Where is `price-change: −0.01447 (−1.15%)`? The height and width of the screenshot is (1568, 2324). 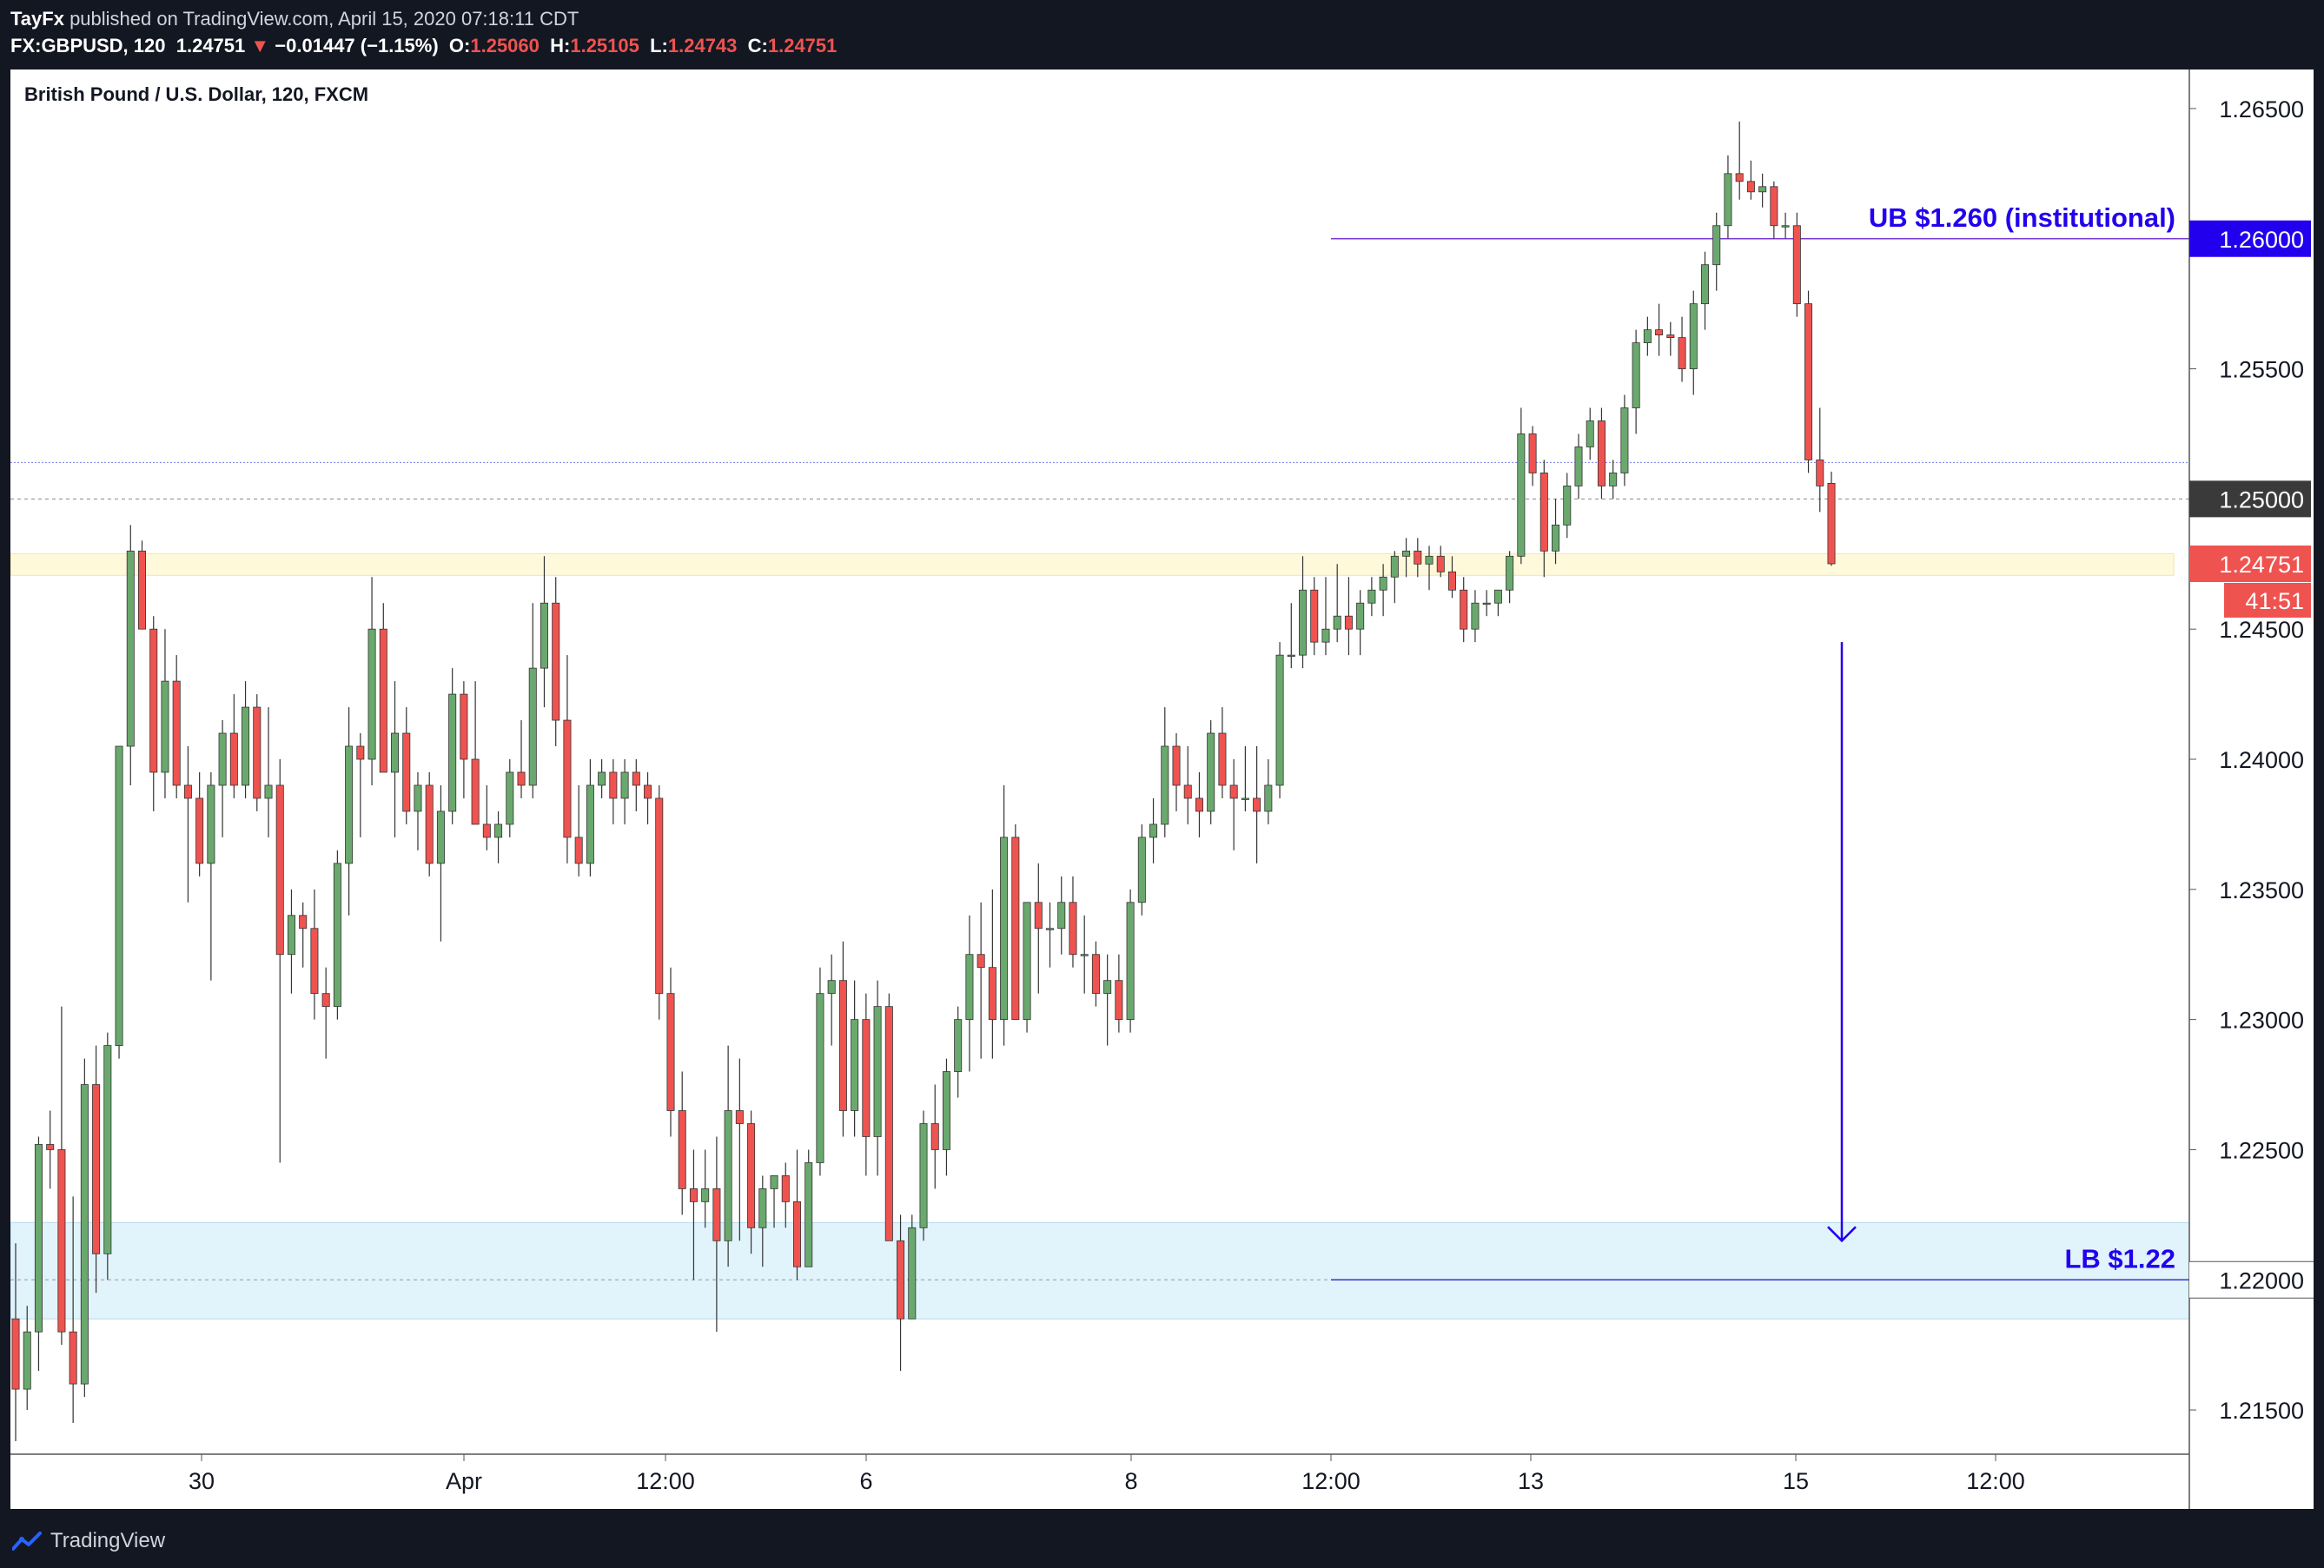 price-change: −0.01447 (−1.15%) is located at coordinates (357, 45).